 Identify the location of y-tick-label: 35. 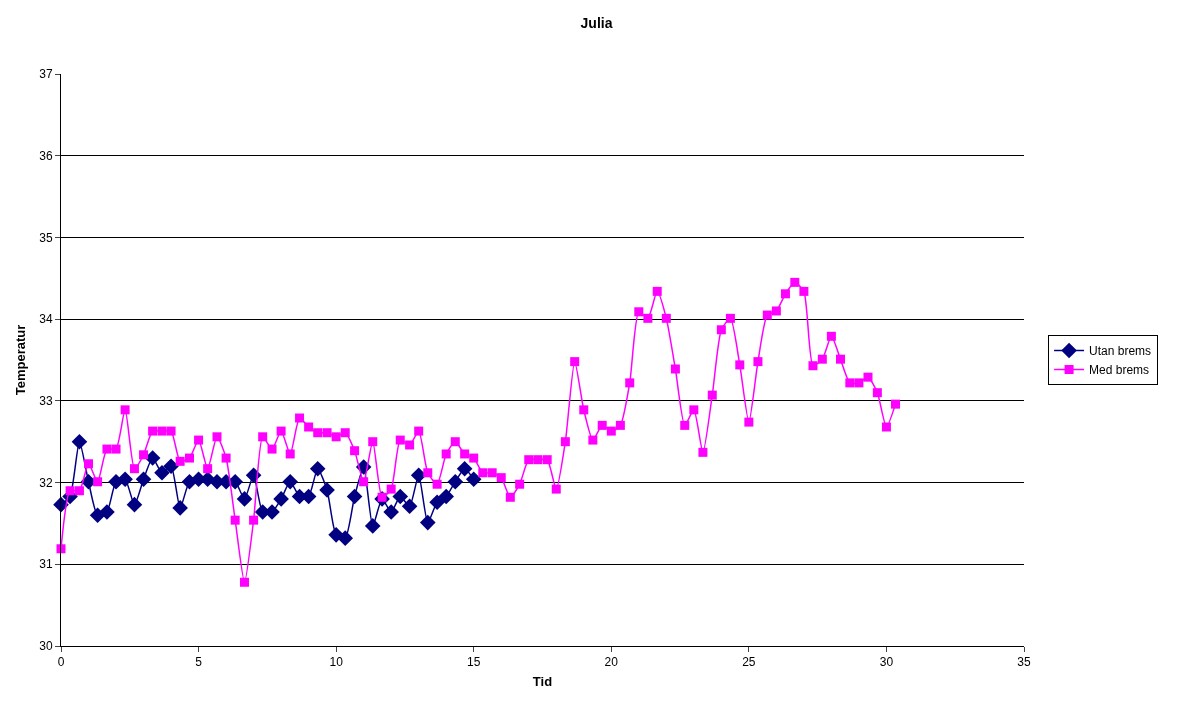
(46, 237).